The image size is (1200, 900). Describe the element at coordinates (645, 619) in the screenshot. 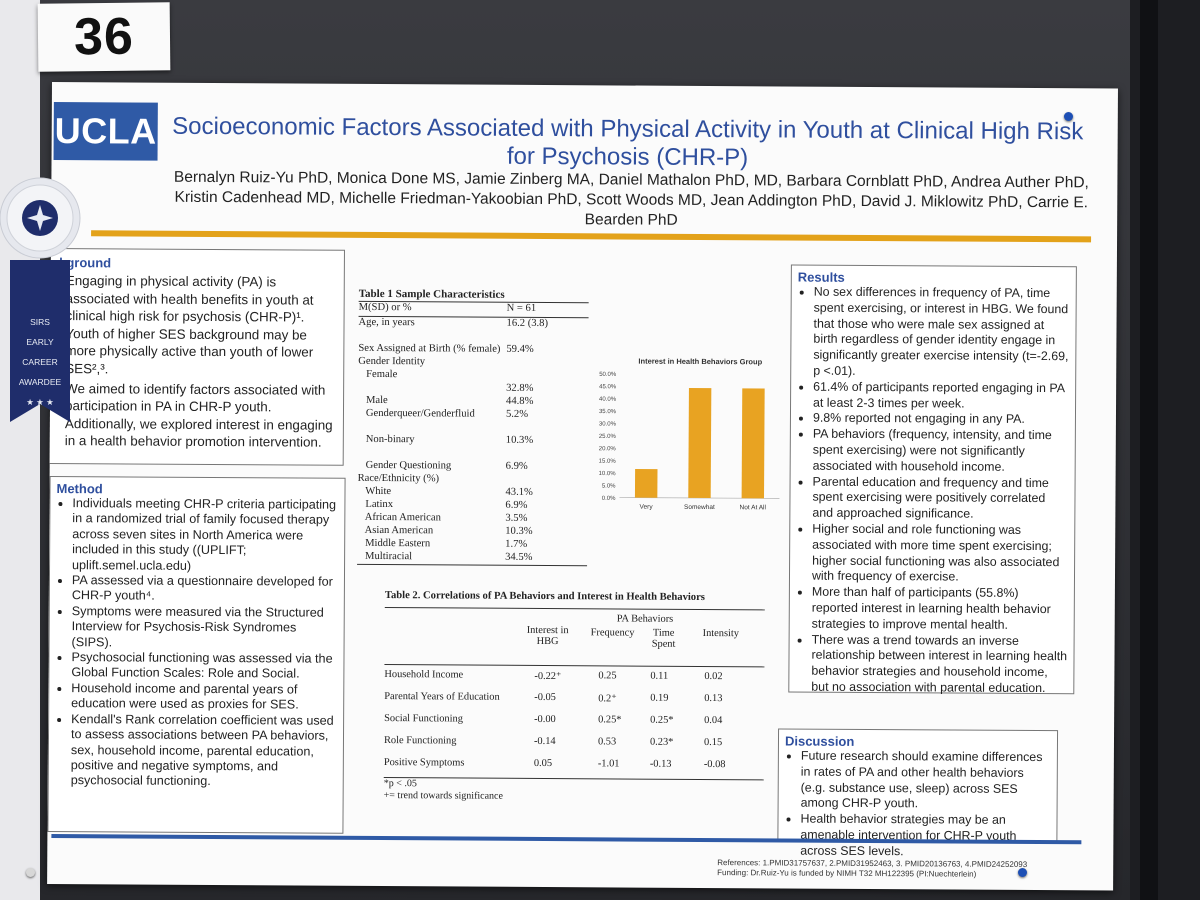

I see `table-2-group-header: PA Behaviors` at that location.